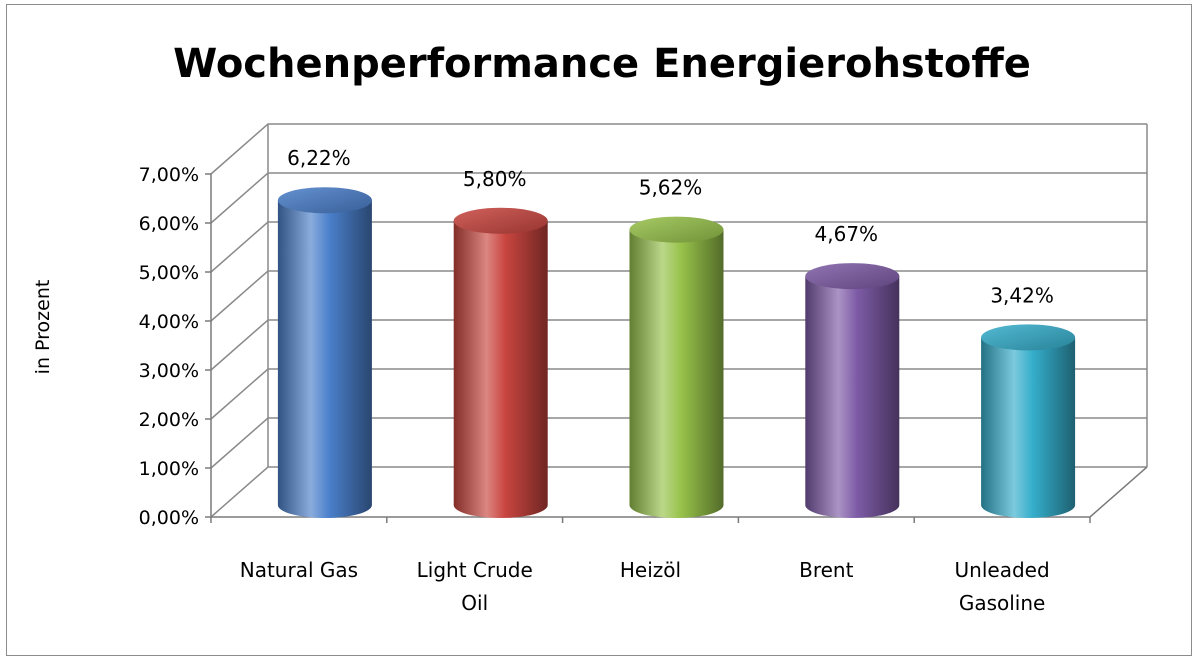  I want to click on data-label: 6,22%, so click(319, 158).